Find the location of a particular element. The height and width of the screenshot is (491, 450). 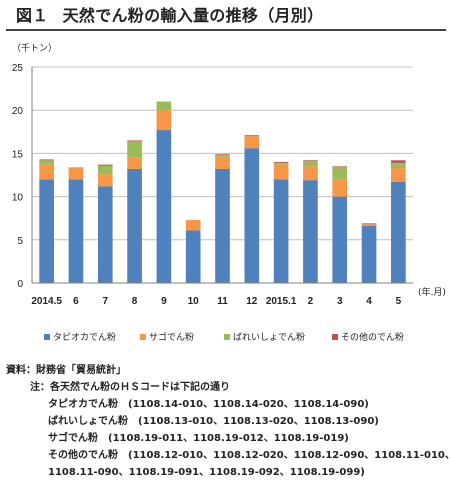

legend-label-sago: サゴでん粉 is located at coordinates (172, 338).